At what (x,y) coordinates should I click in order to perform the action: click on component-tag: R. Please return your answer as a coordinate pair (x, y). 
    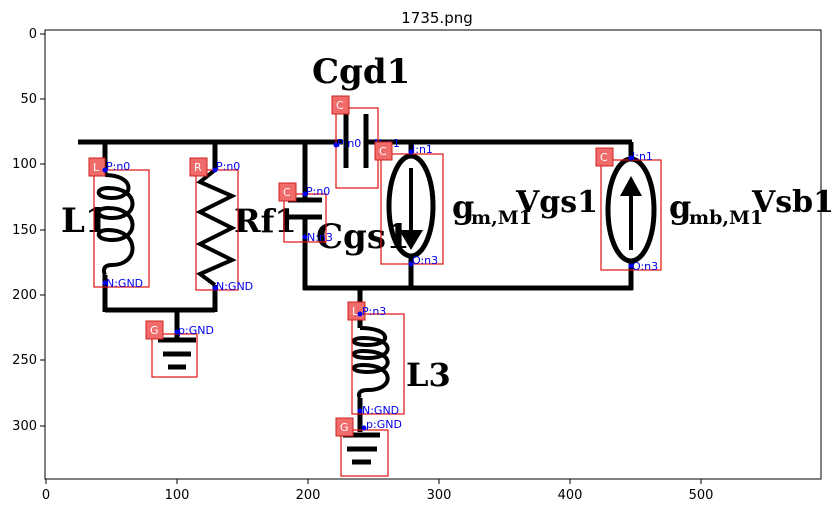
    Looking at the image, I should click on (198, 167).